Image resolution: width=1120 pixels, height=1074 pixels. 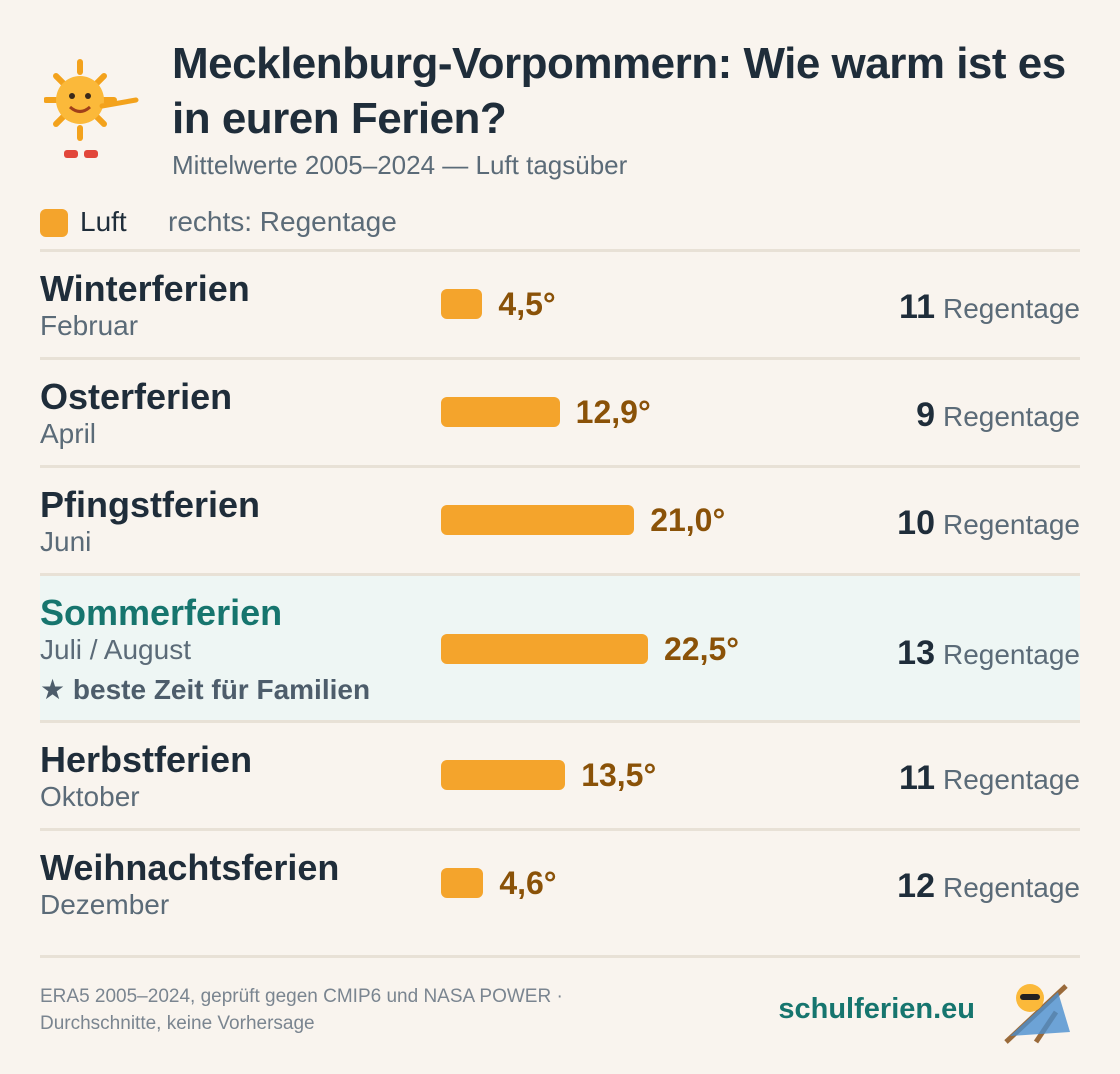 I want to click on star-icon: ★, so click(x=56, y=689).